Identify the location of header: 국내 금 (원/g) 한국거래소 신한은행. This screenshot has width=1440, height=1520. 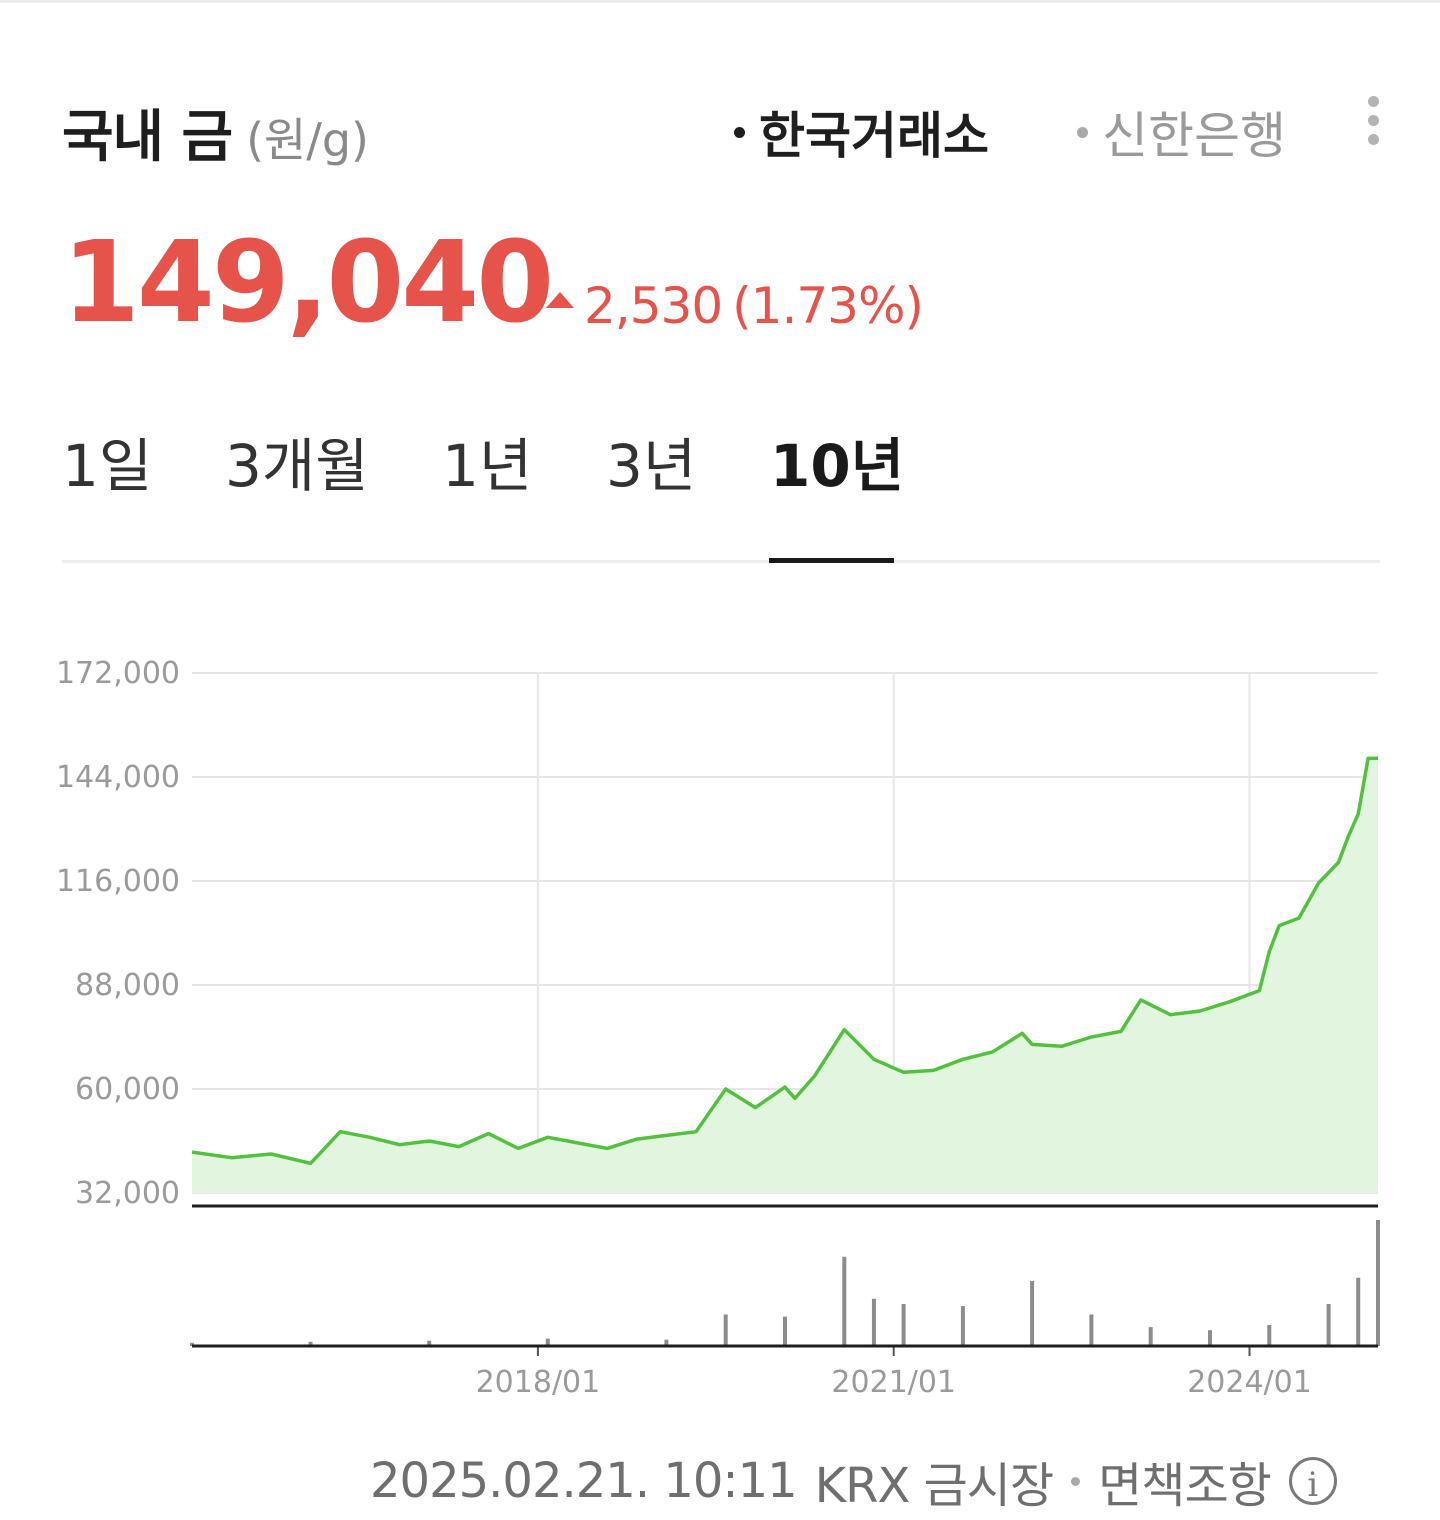
(722, 132).